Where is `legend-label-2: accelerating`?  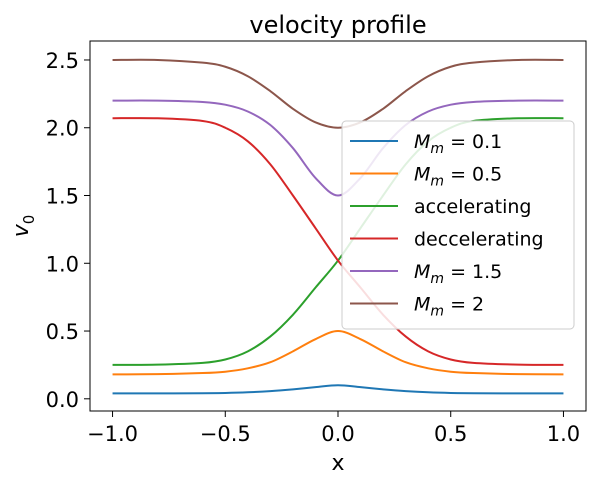
legend-label-2: accelerating is located at coordinates (472, 207).